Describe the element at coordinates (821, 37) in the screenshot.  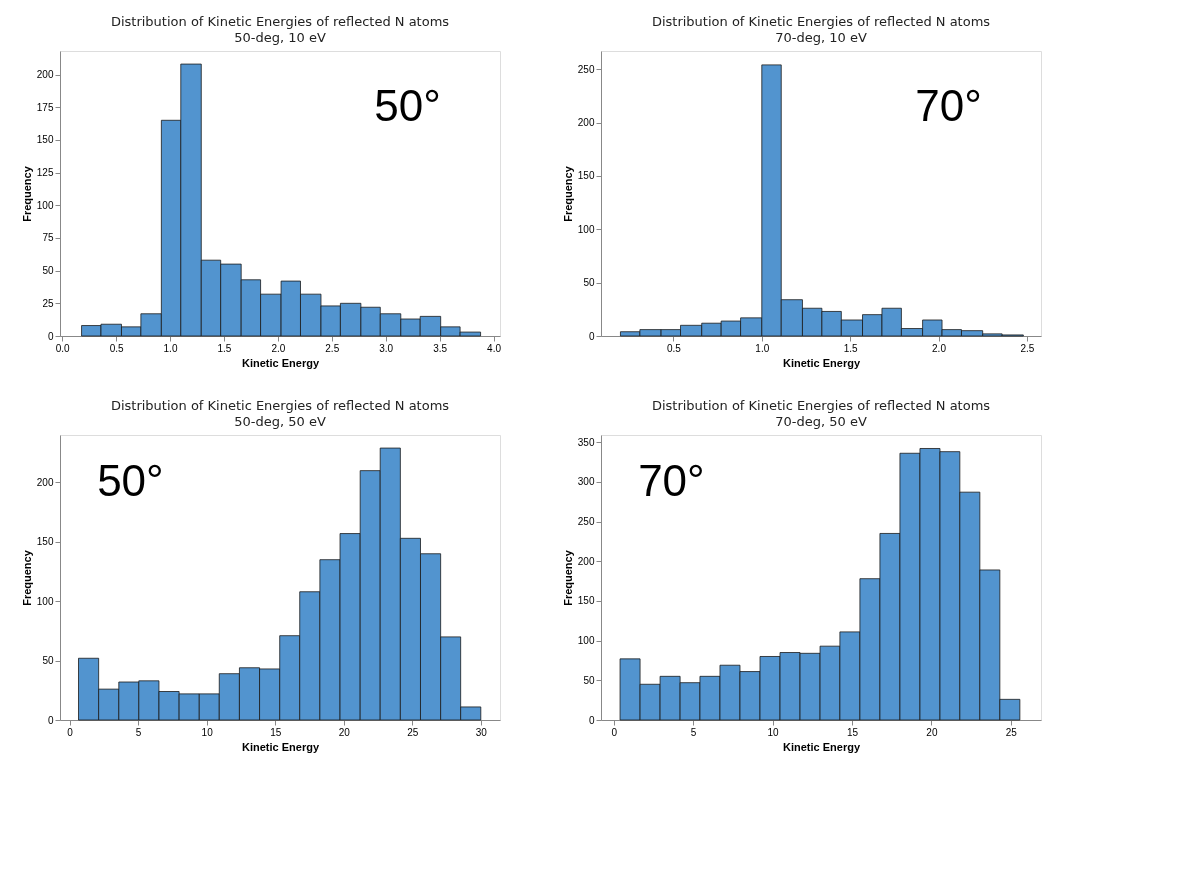
I see `chart-subtitle: 70-deg, 10 eV` at that location.